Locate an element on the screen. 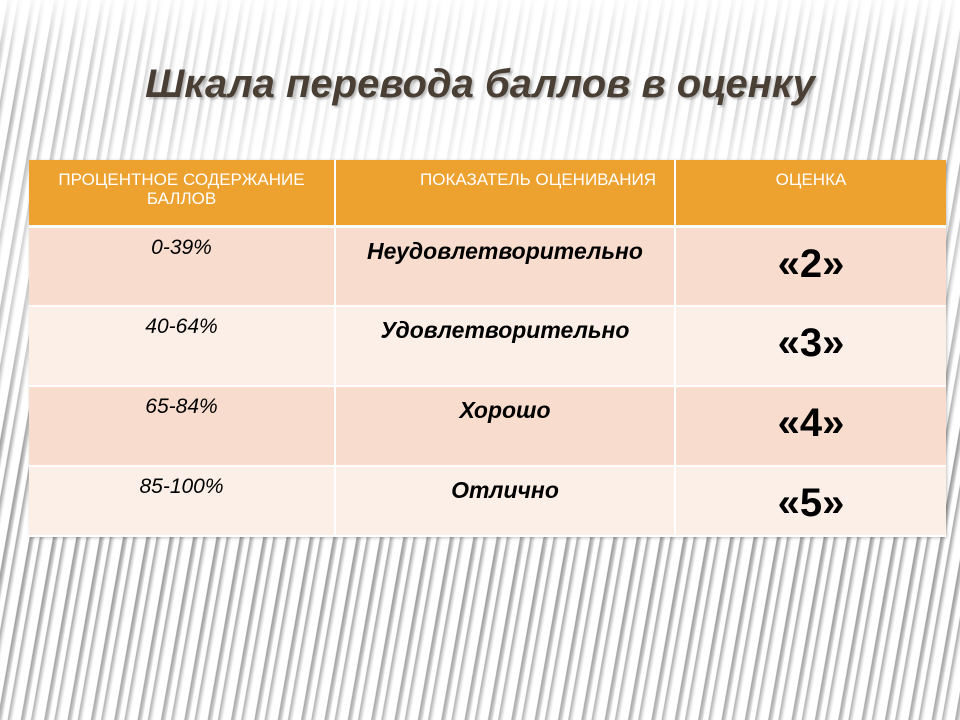 The image size is (960, 720). table-row: 85-100% Отлично «5» is located at coordinates (487, 501).